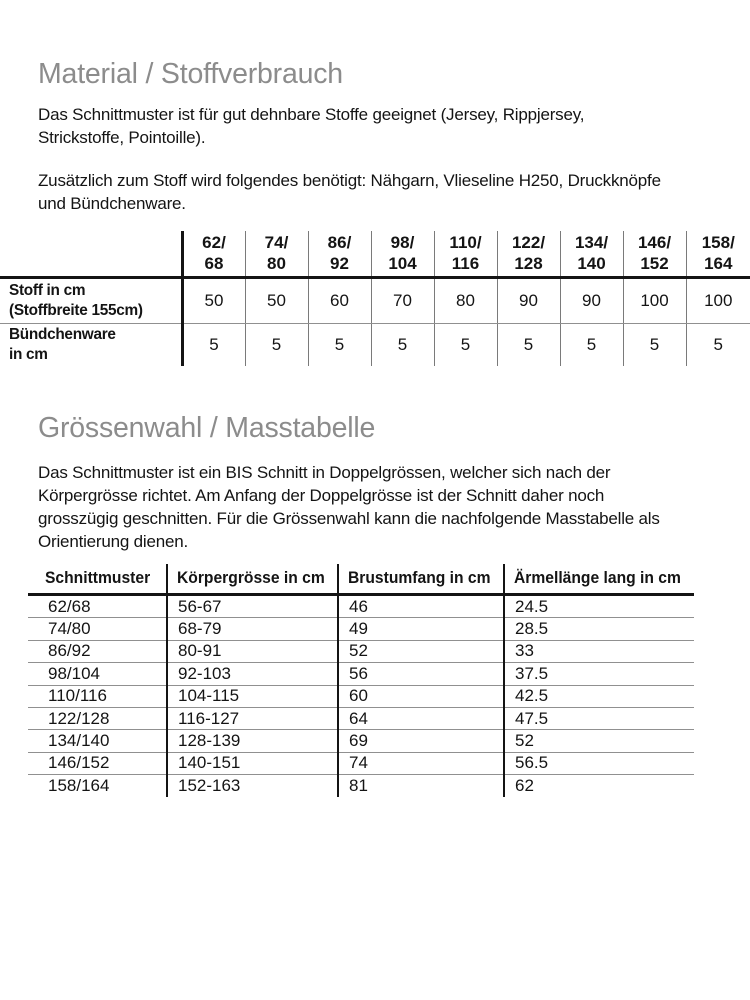  What do you see at coordinates (420, 674) in the screenshot?
I see `table-cell: 56` at bounding box center [420, 674].